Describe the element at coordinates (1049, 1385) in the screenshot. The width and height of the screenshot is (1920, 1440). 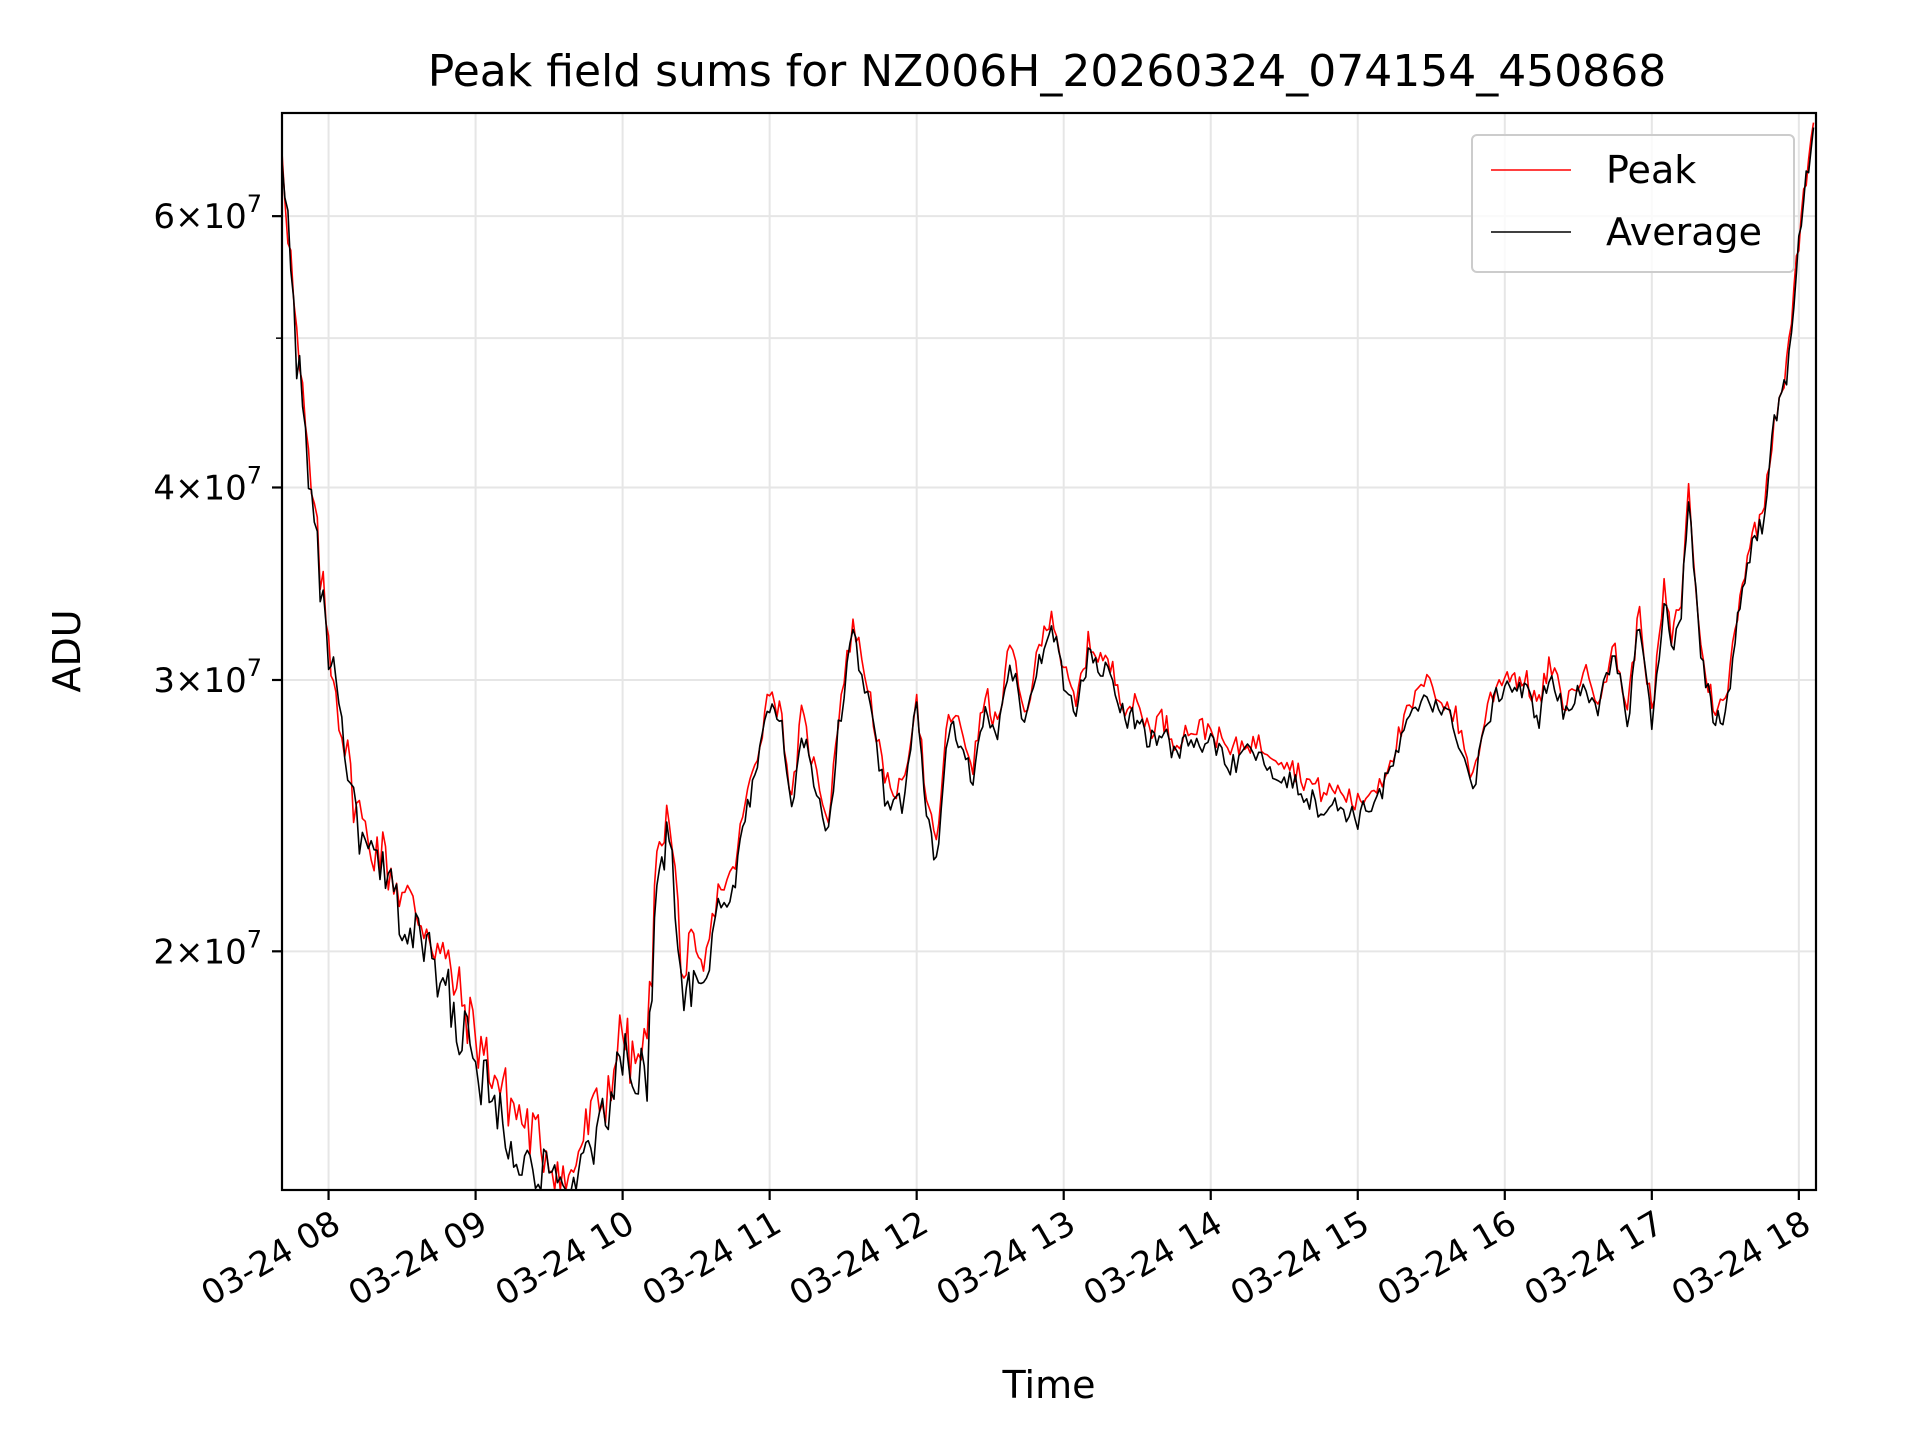
I see `x-axis-label: Time` at that location.